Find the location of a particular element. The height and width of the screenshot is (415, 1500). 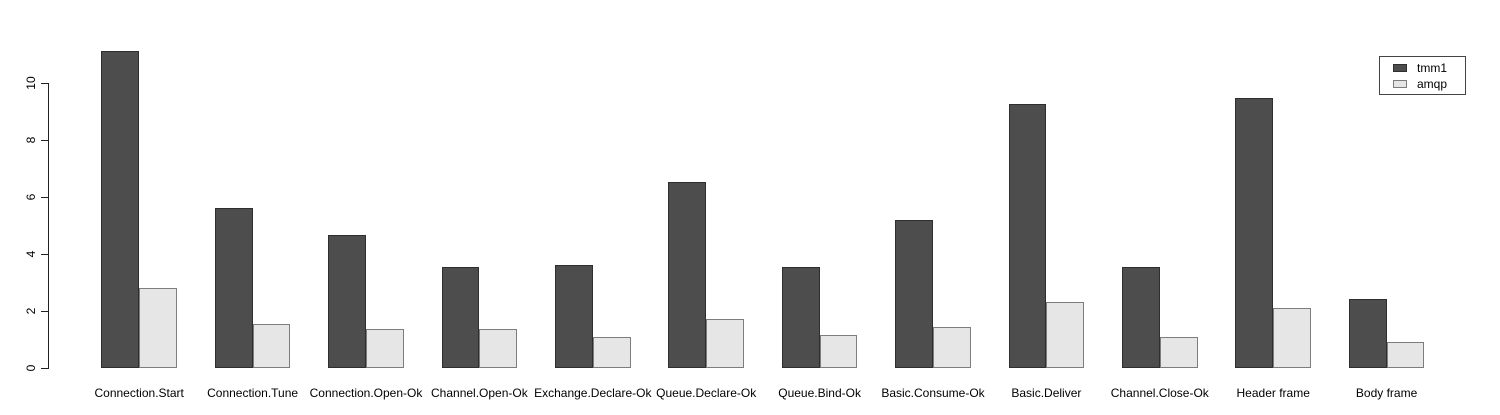

legend-item-amqp: amqp is located at coordinates (1422, 83).